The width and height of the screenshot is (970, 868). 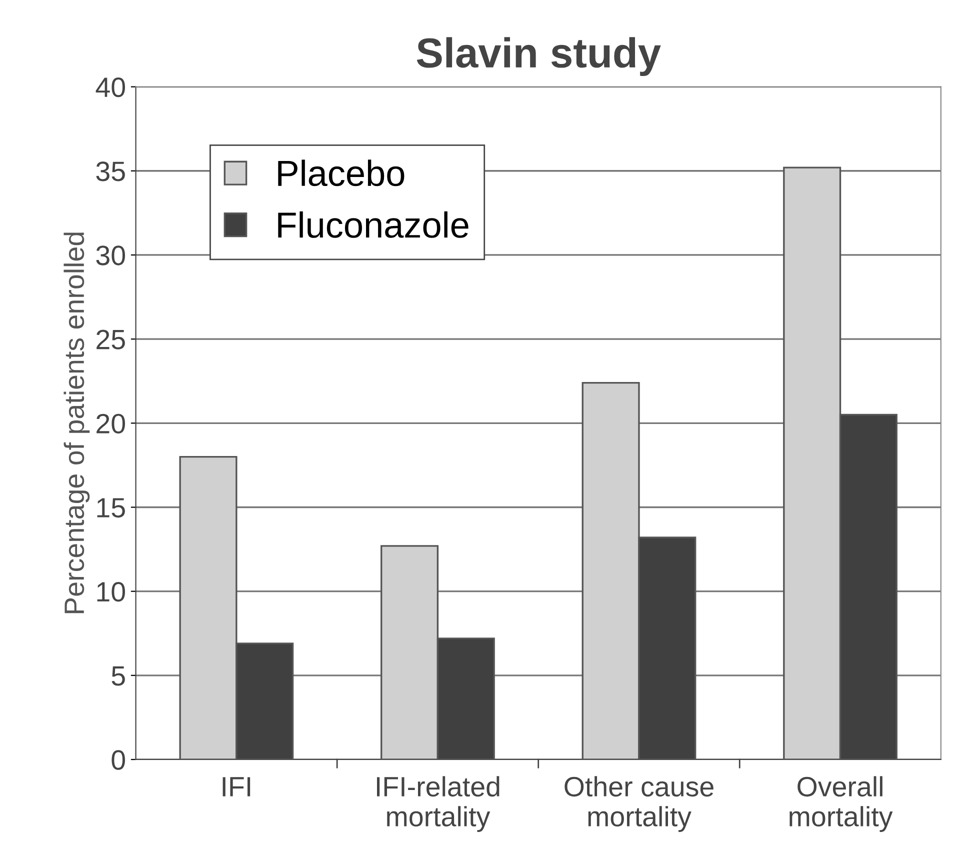 What do you see at coordinates (111, 508) in the screenshot?
I see `y-tick-label: 15` at bounding box center [111, 508].